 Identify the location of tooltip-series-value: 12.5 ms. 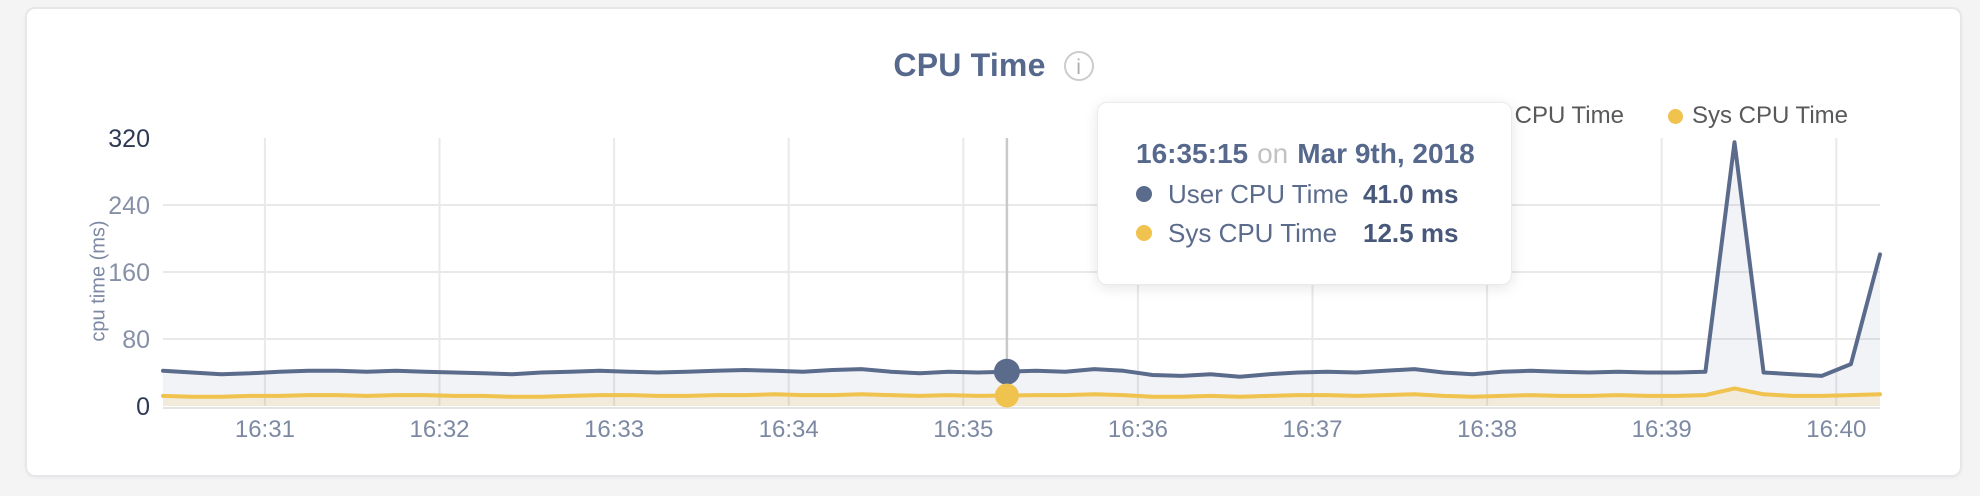
(1411, 233).